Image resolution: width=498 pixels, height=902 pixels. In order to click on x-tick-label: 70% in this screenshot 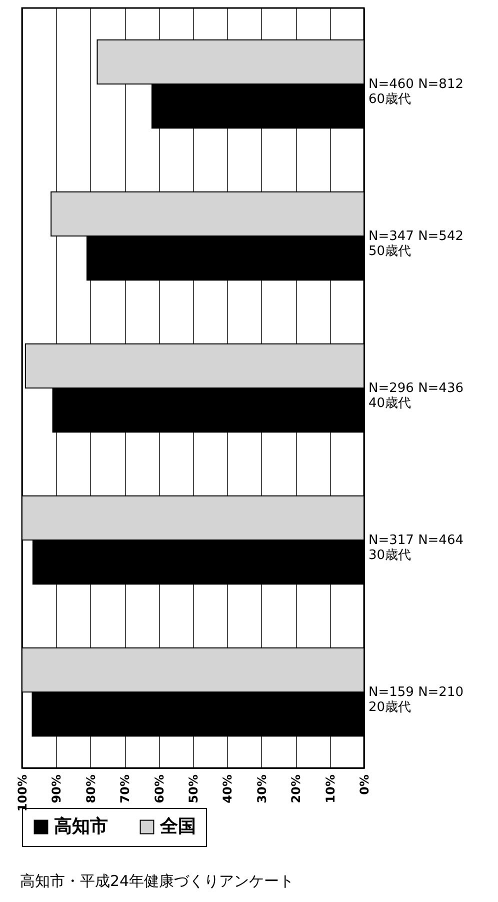, I will do `click(125, 789)`.